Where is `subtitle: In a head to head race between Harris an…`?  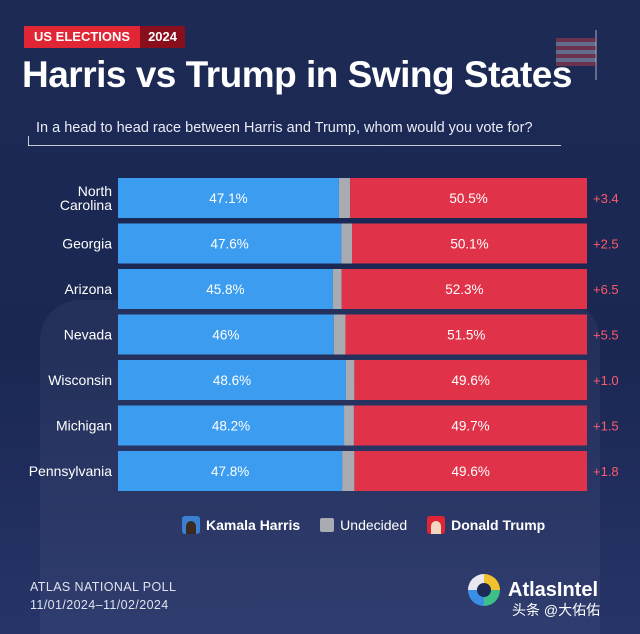 subtitle: In a head to head race between Harris an… is located at coordinates (284, 128).